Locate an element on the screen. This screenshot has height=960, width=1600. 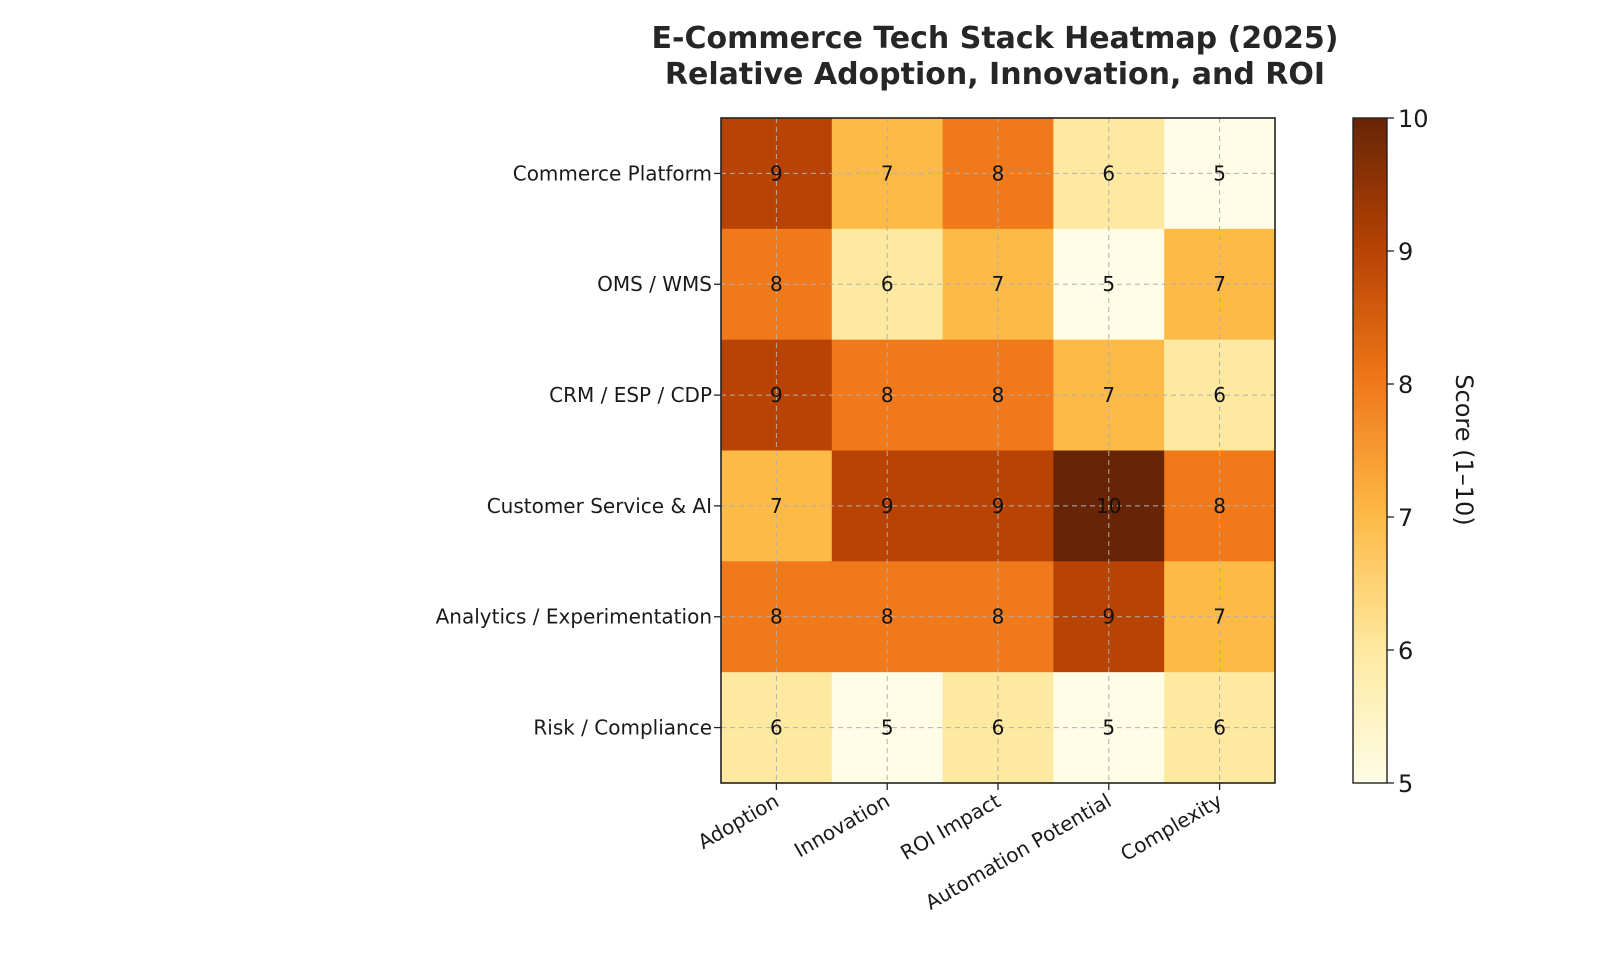
cell-value-r3-c0: 7 is located at coordinates (776, 506).